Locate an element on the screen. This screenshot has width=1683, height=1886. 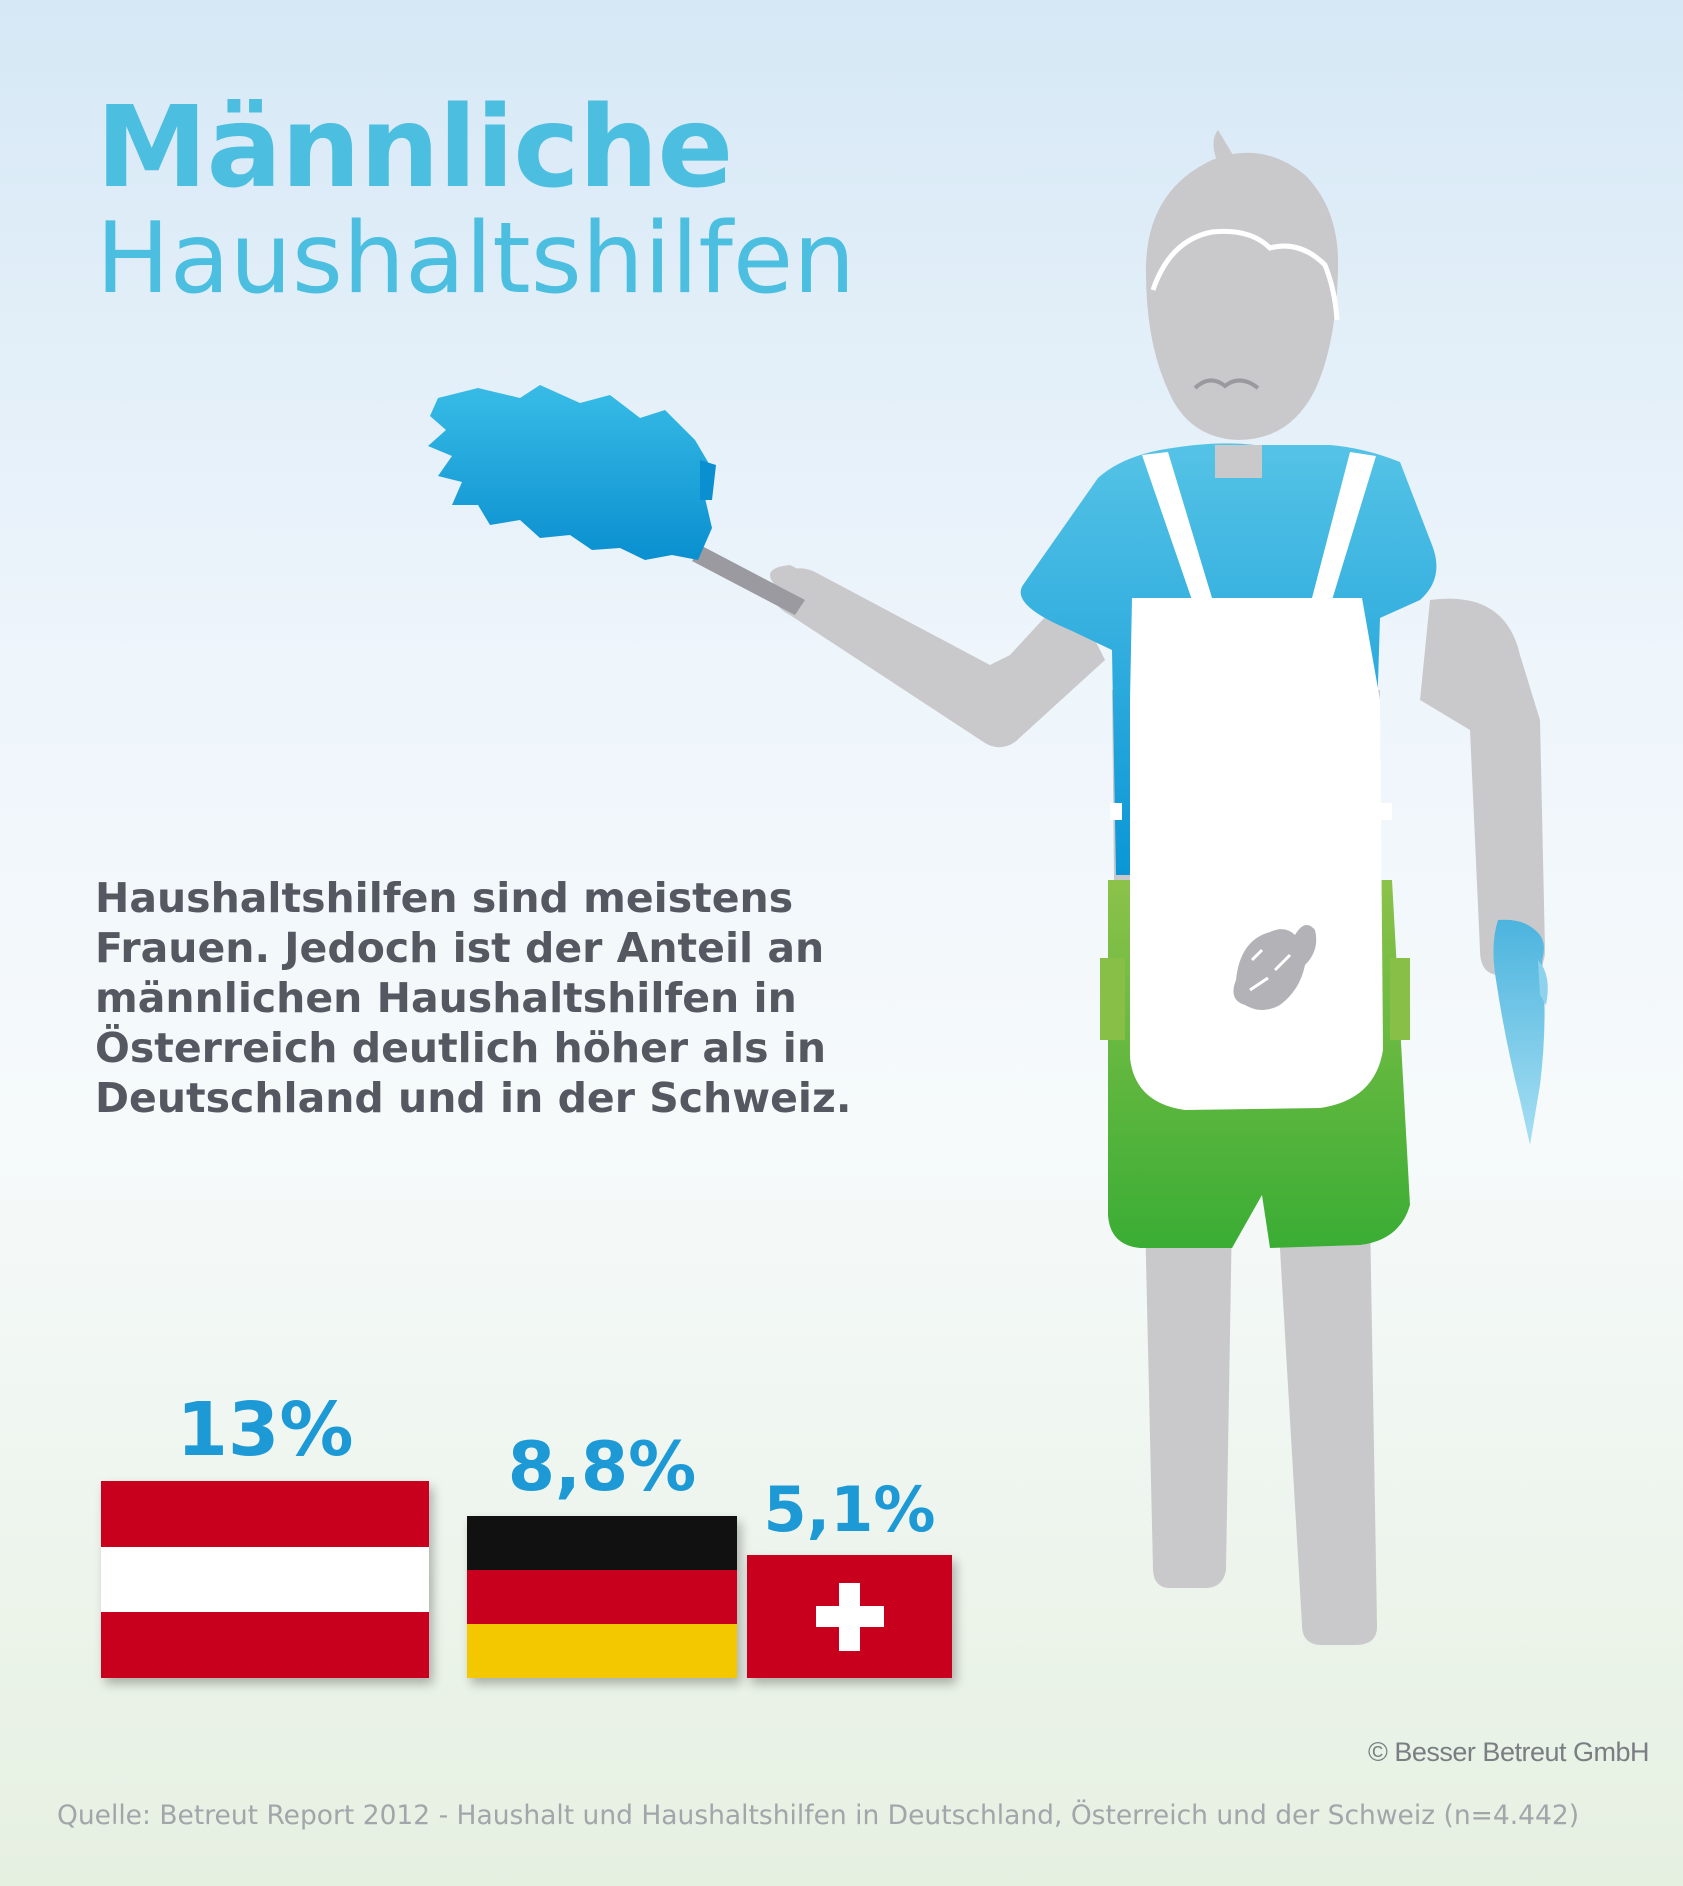
austria-flag-bar is located at coordinates (265, 1579).